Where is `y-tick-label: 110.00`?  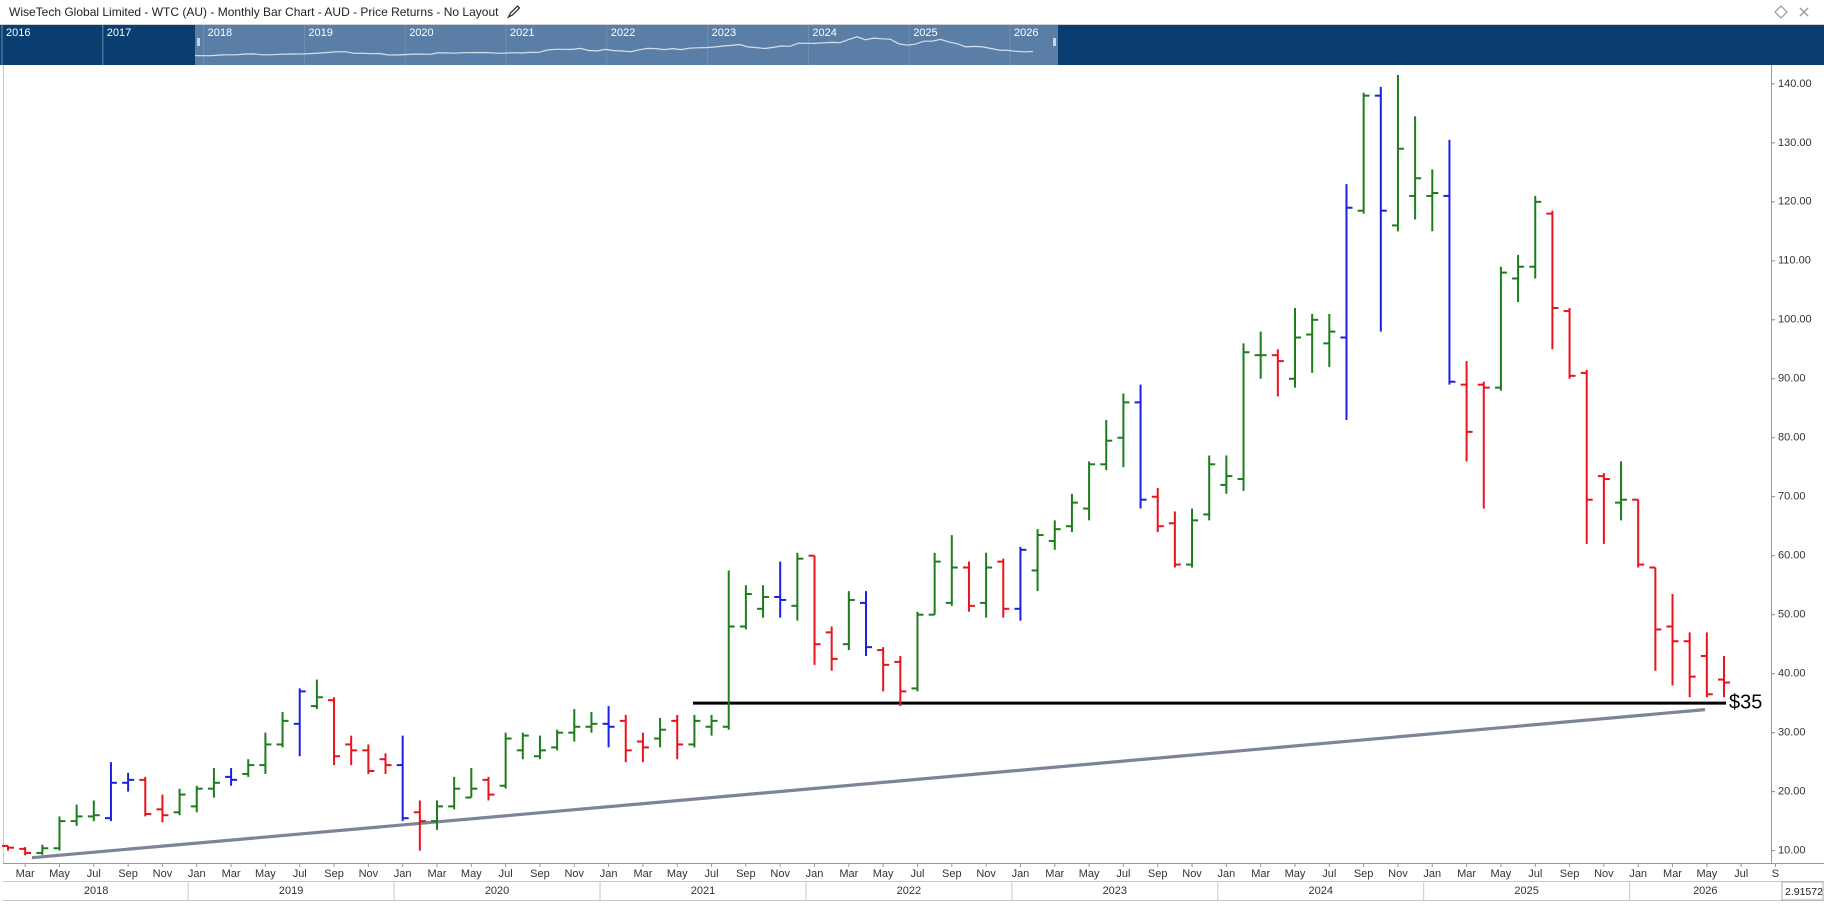 y-tick-label: 110.00 is located at coordinates (1794, 261).